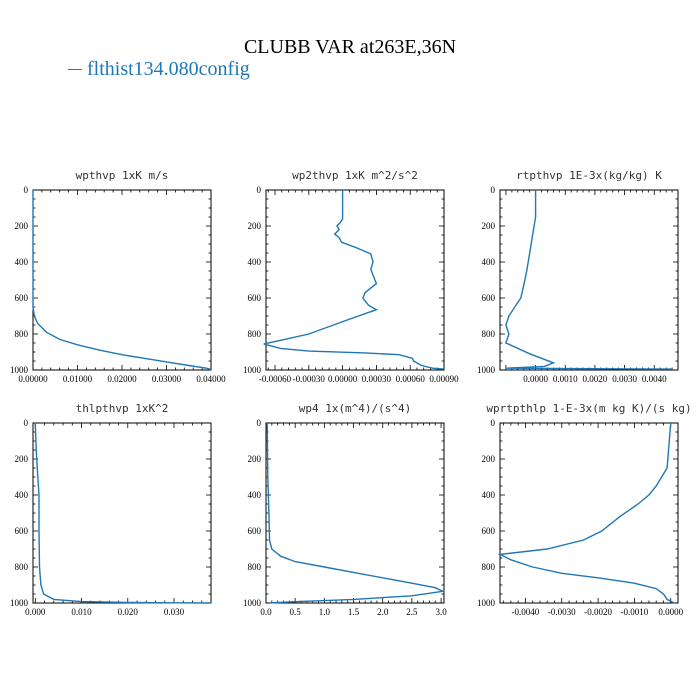  What do you see at coordinates (78, 379) in the screenshot?
I see `x-tick-label: 0.01000` at bounding box center [78, 379].